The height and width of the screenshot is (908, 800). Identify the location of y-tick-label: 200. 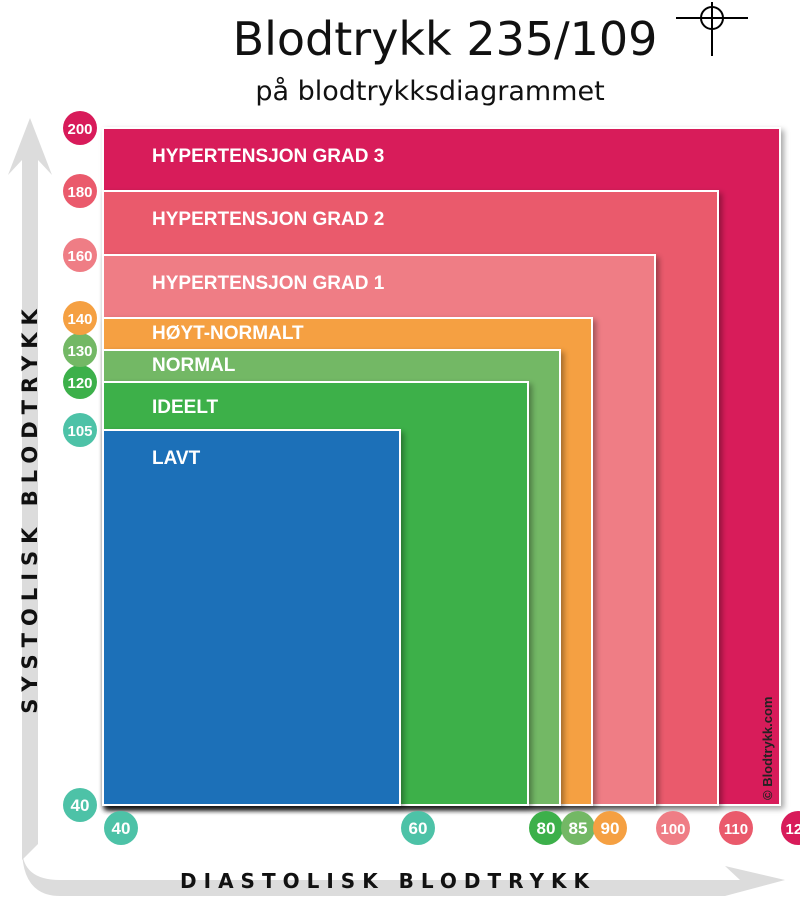
(79, 129).